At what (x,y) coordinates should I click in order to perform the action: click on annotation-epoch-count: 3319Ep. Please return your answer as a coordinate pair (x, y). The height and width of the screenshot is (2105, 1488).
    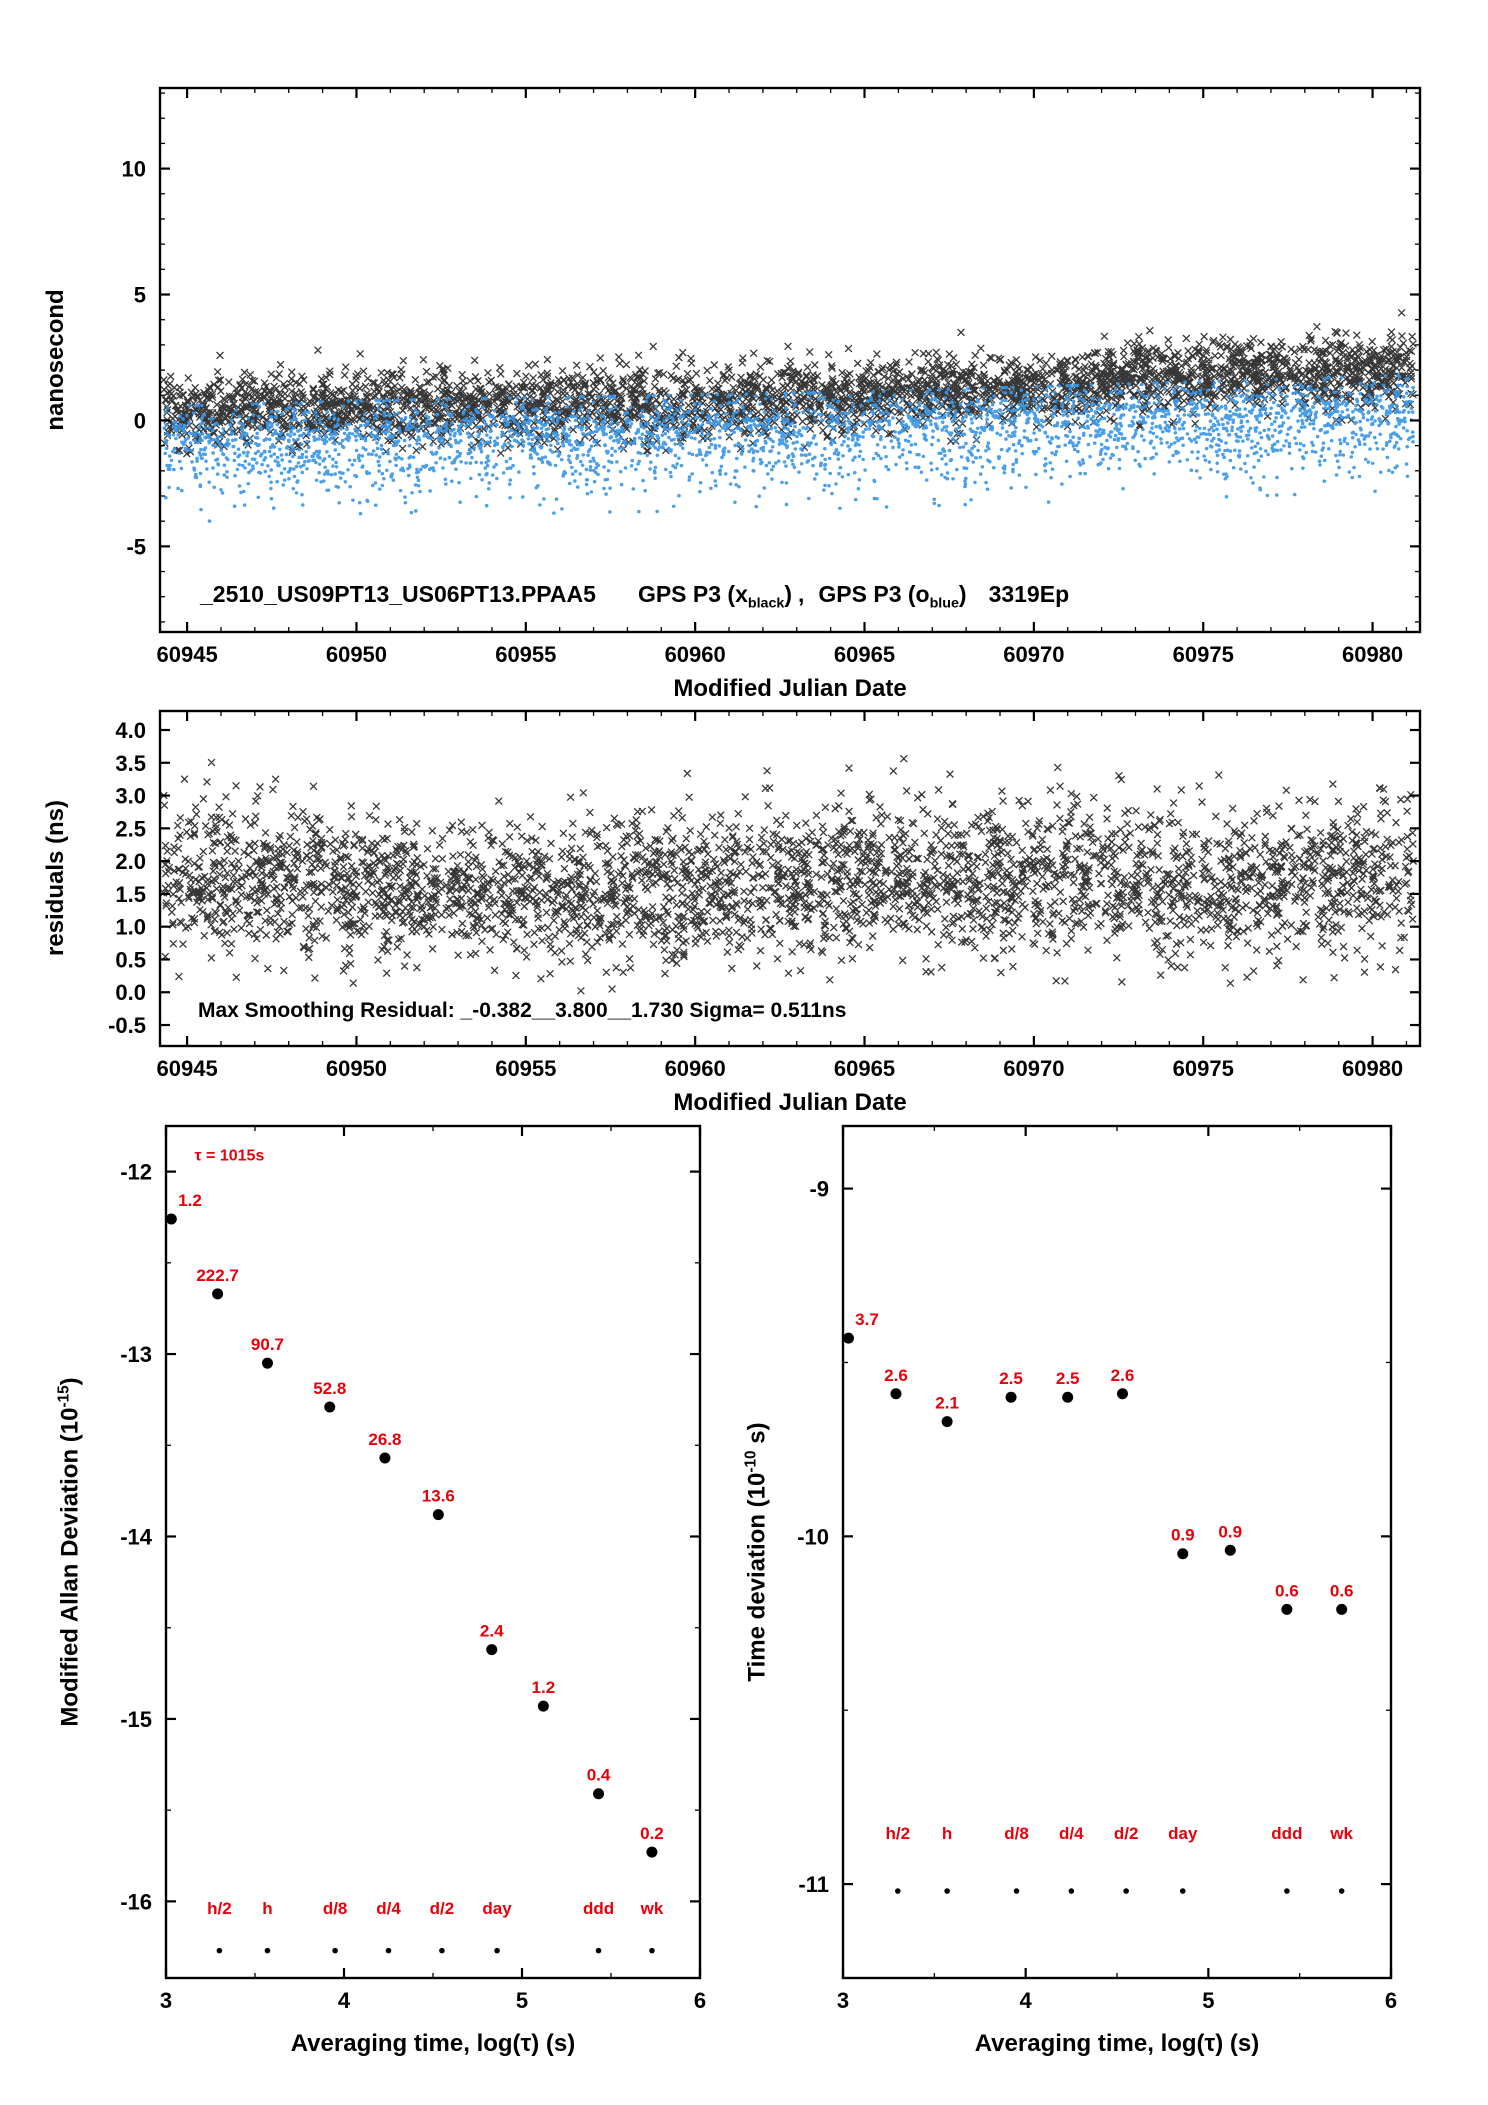
    Looking at the image, I should click on (1029, 594).